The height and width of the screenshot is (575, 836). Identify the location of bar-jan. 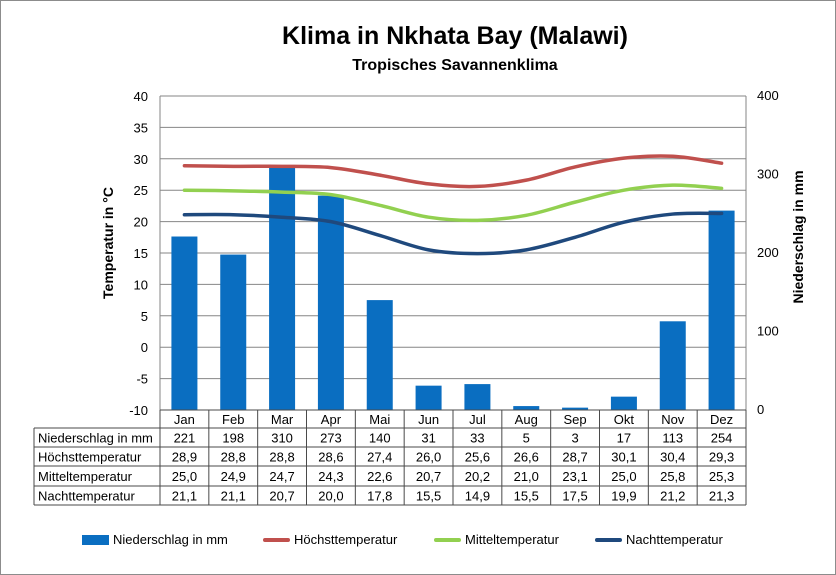
(184, 323).